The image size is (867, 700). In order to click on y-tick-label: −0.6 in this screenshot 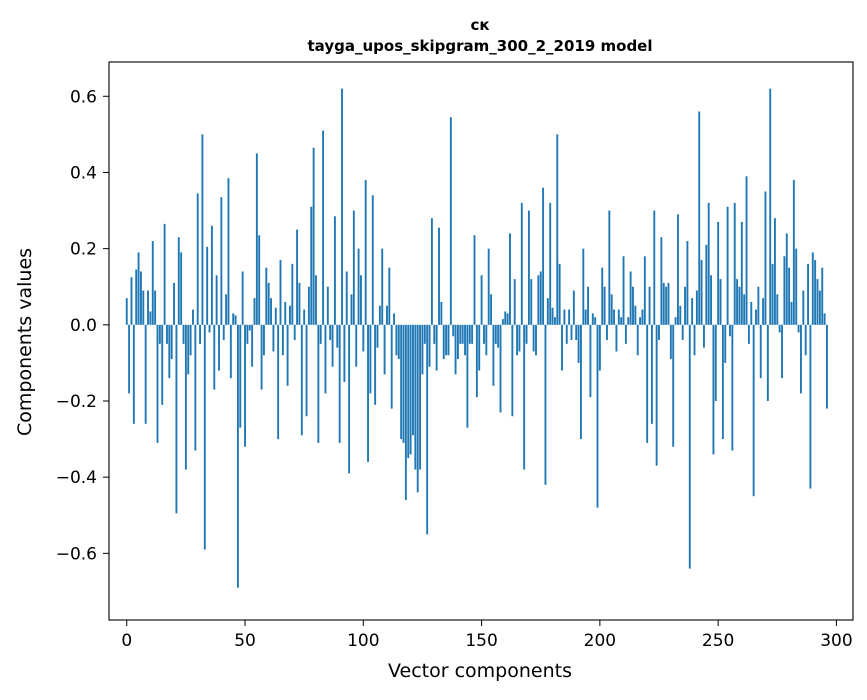, I will do `click(76, 554)`.